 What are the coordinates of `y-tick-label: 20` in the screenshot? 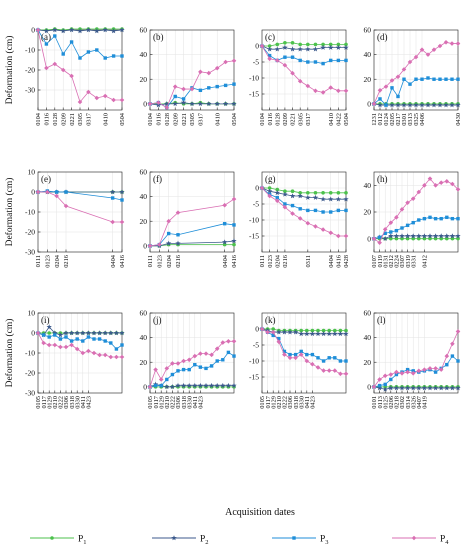 It's located at (368, 362).